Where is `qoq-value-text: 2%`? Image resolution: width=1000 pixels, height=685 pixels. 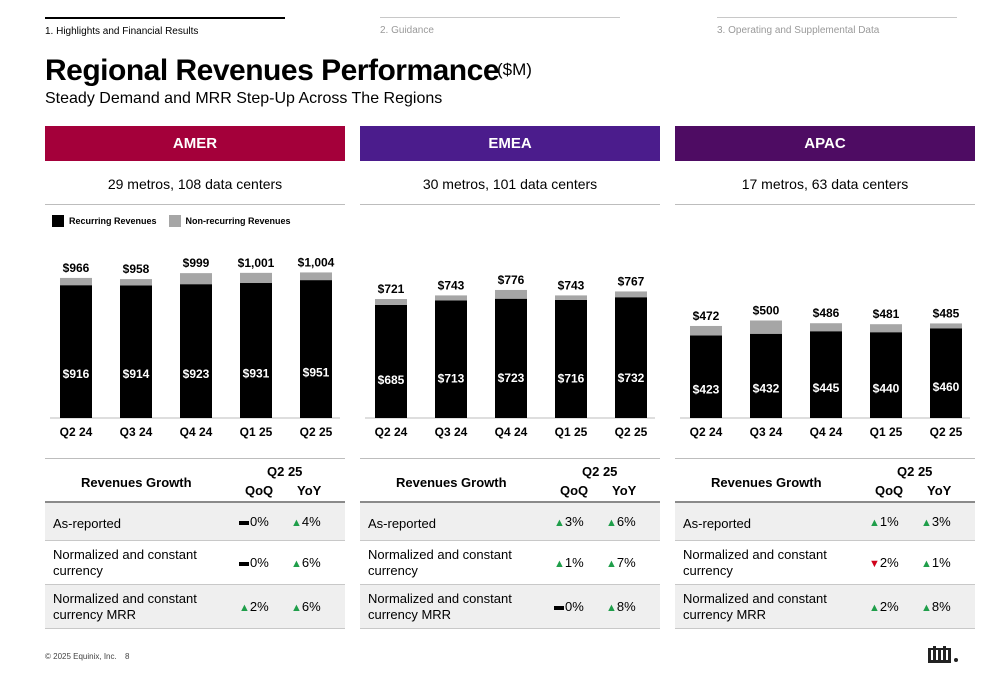
qoq-value-text: 2% is located at coordinates (889, 606).